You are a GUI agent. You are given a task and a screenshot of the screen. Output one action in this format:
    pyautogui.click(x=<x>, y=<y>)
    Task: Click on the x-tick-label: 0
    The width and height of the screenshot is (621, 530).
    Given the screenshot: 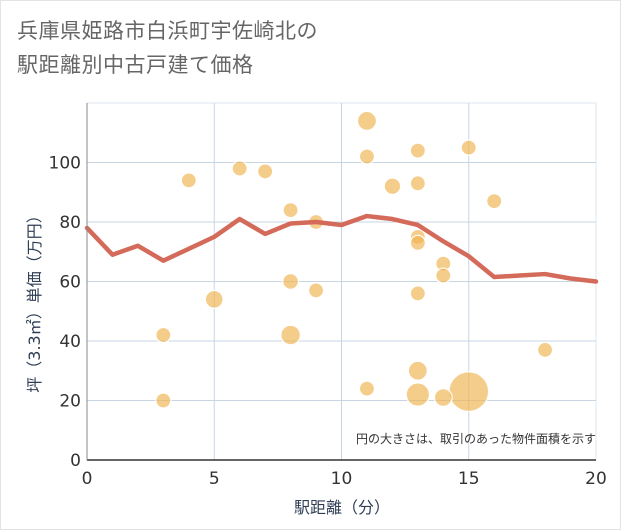 What is the action you would take?
    pyautogui.click(x=87, y=479)
    